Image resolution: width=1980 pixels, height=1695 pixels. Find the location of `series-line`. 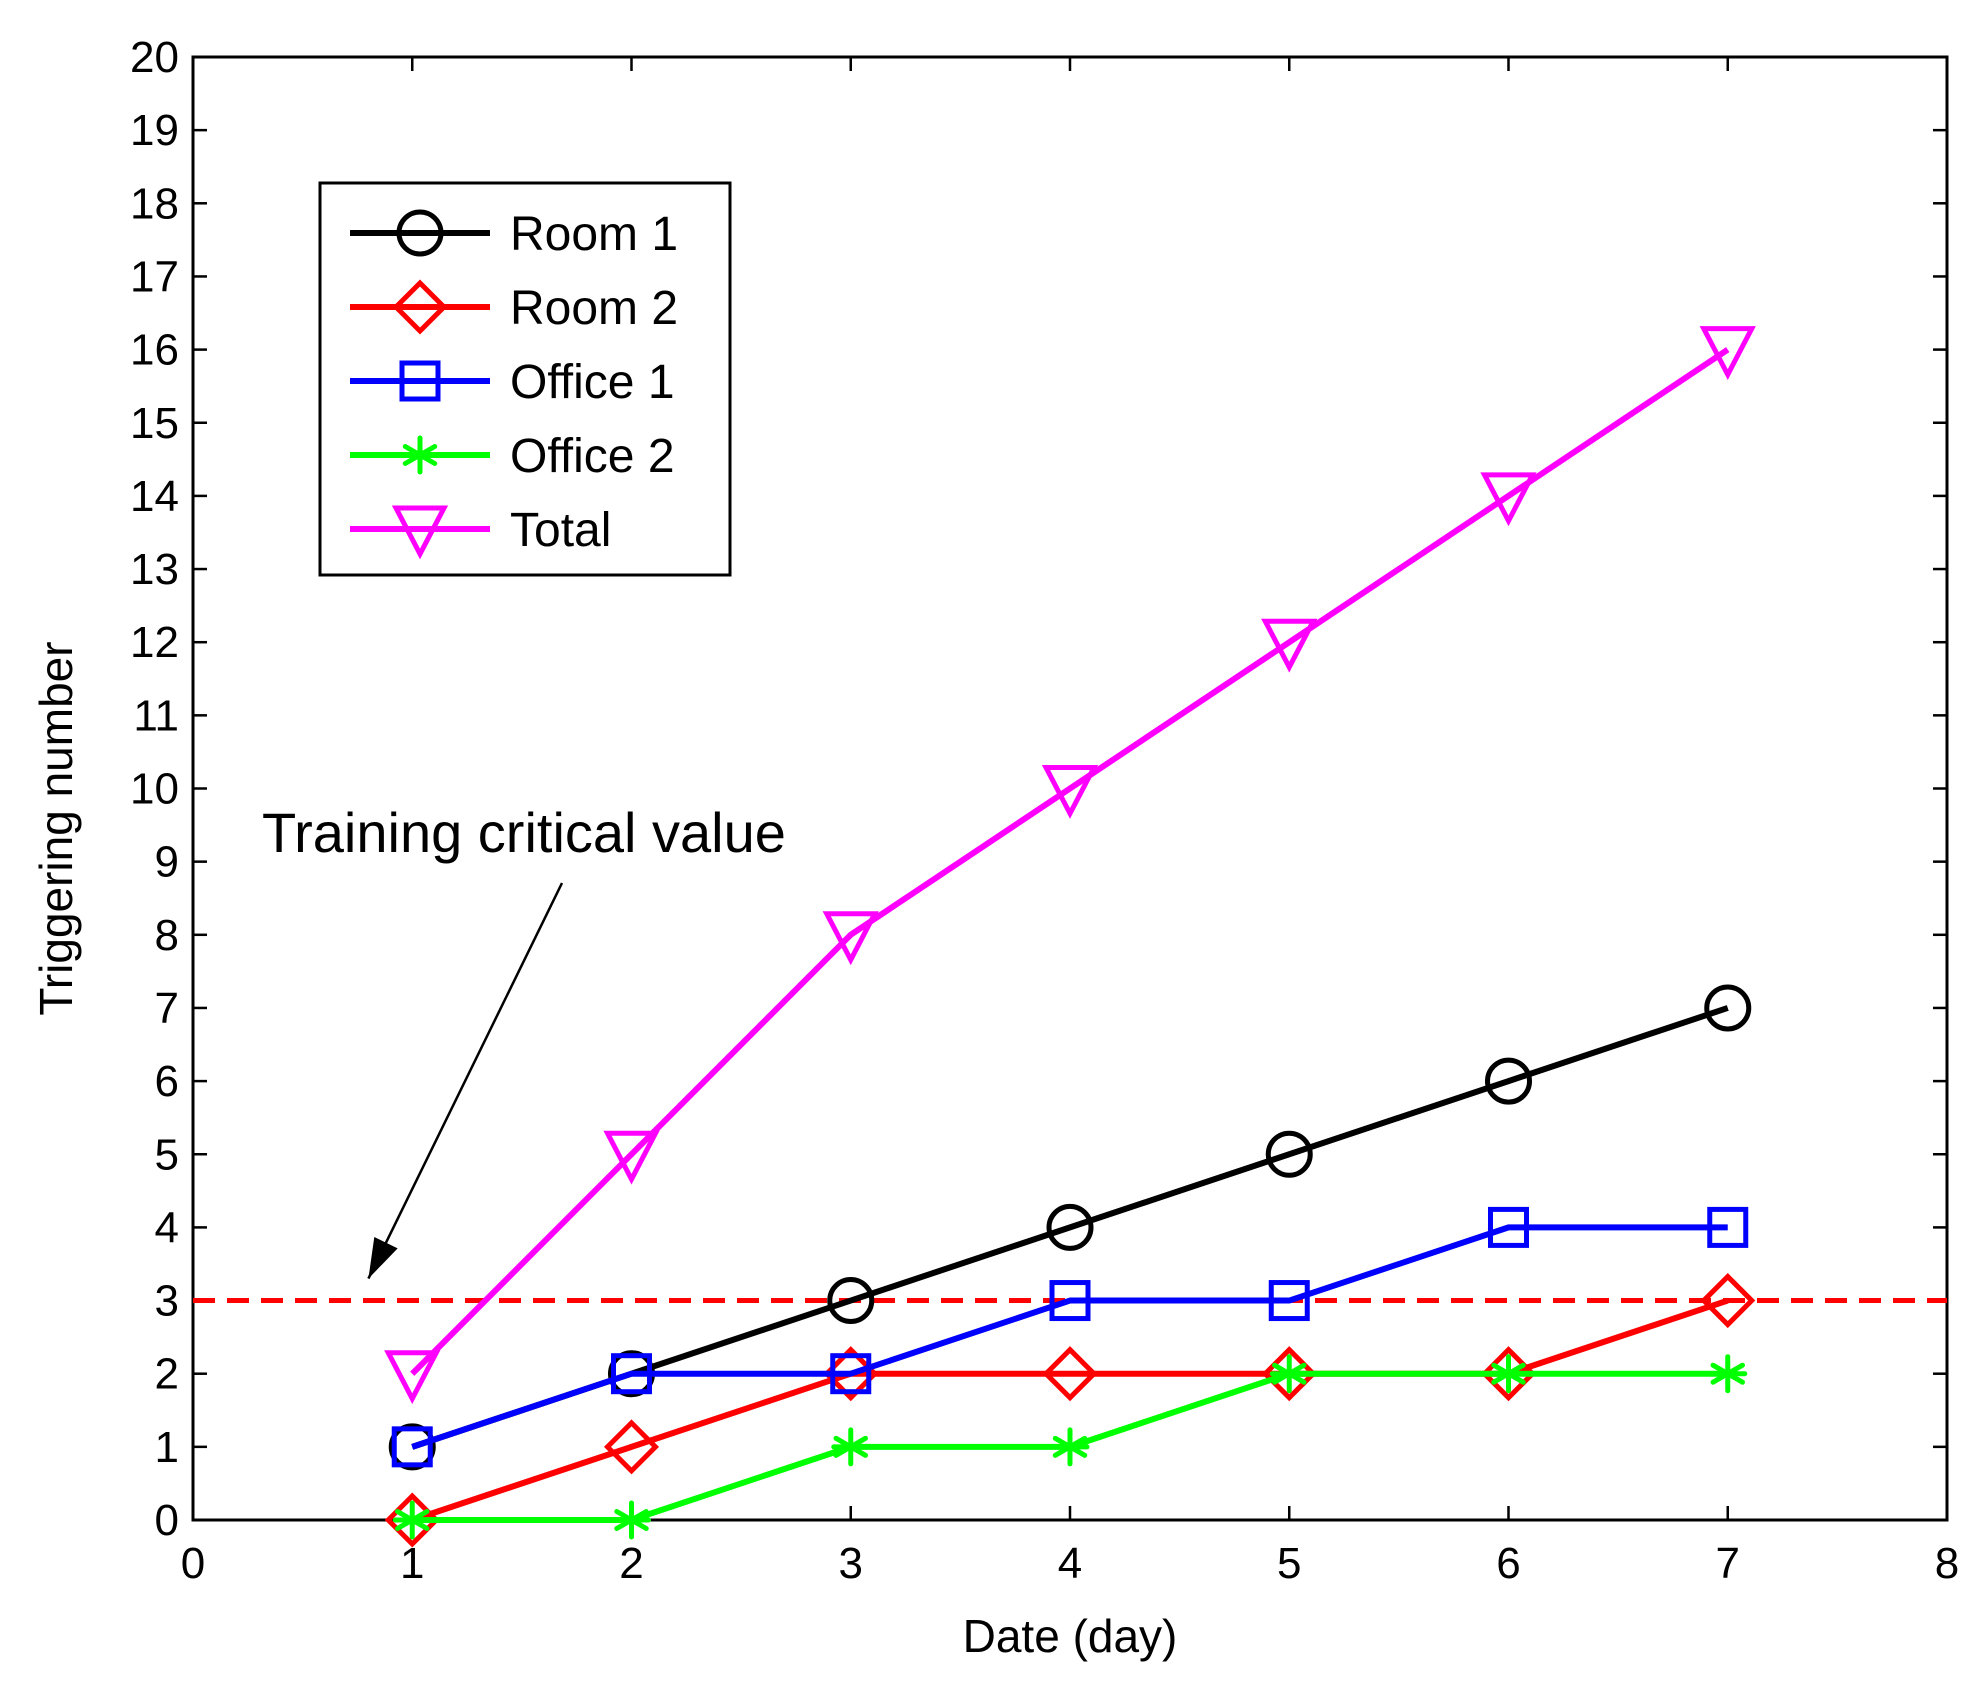

series-line is located at coordinates (1069, 1337).